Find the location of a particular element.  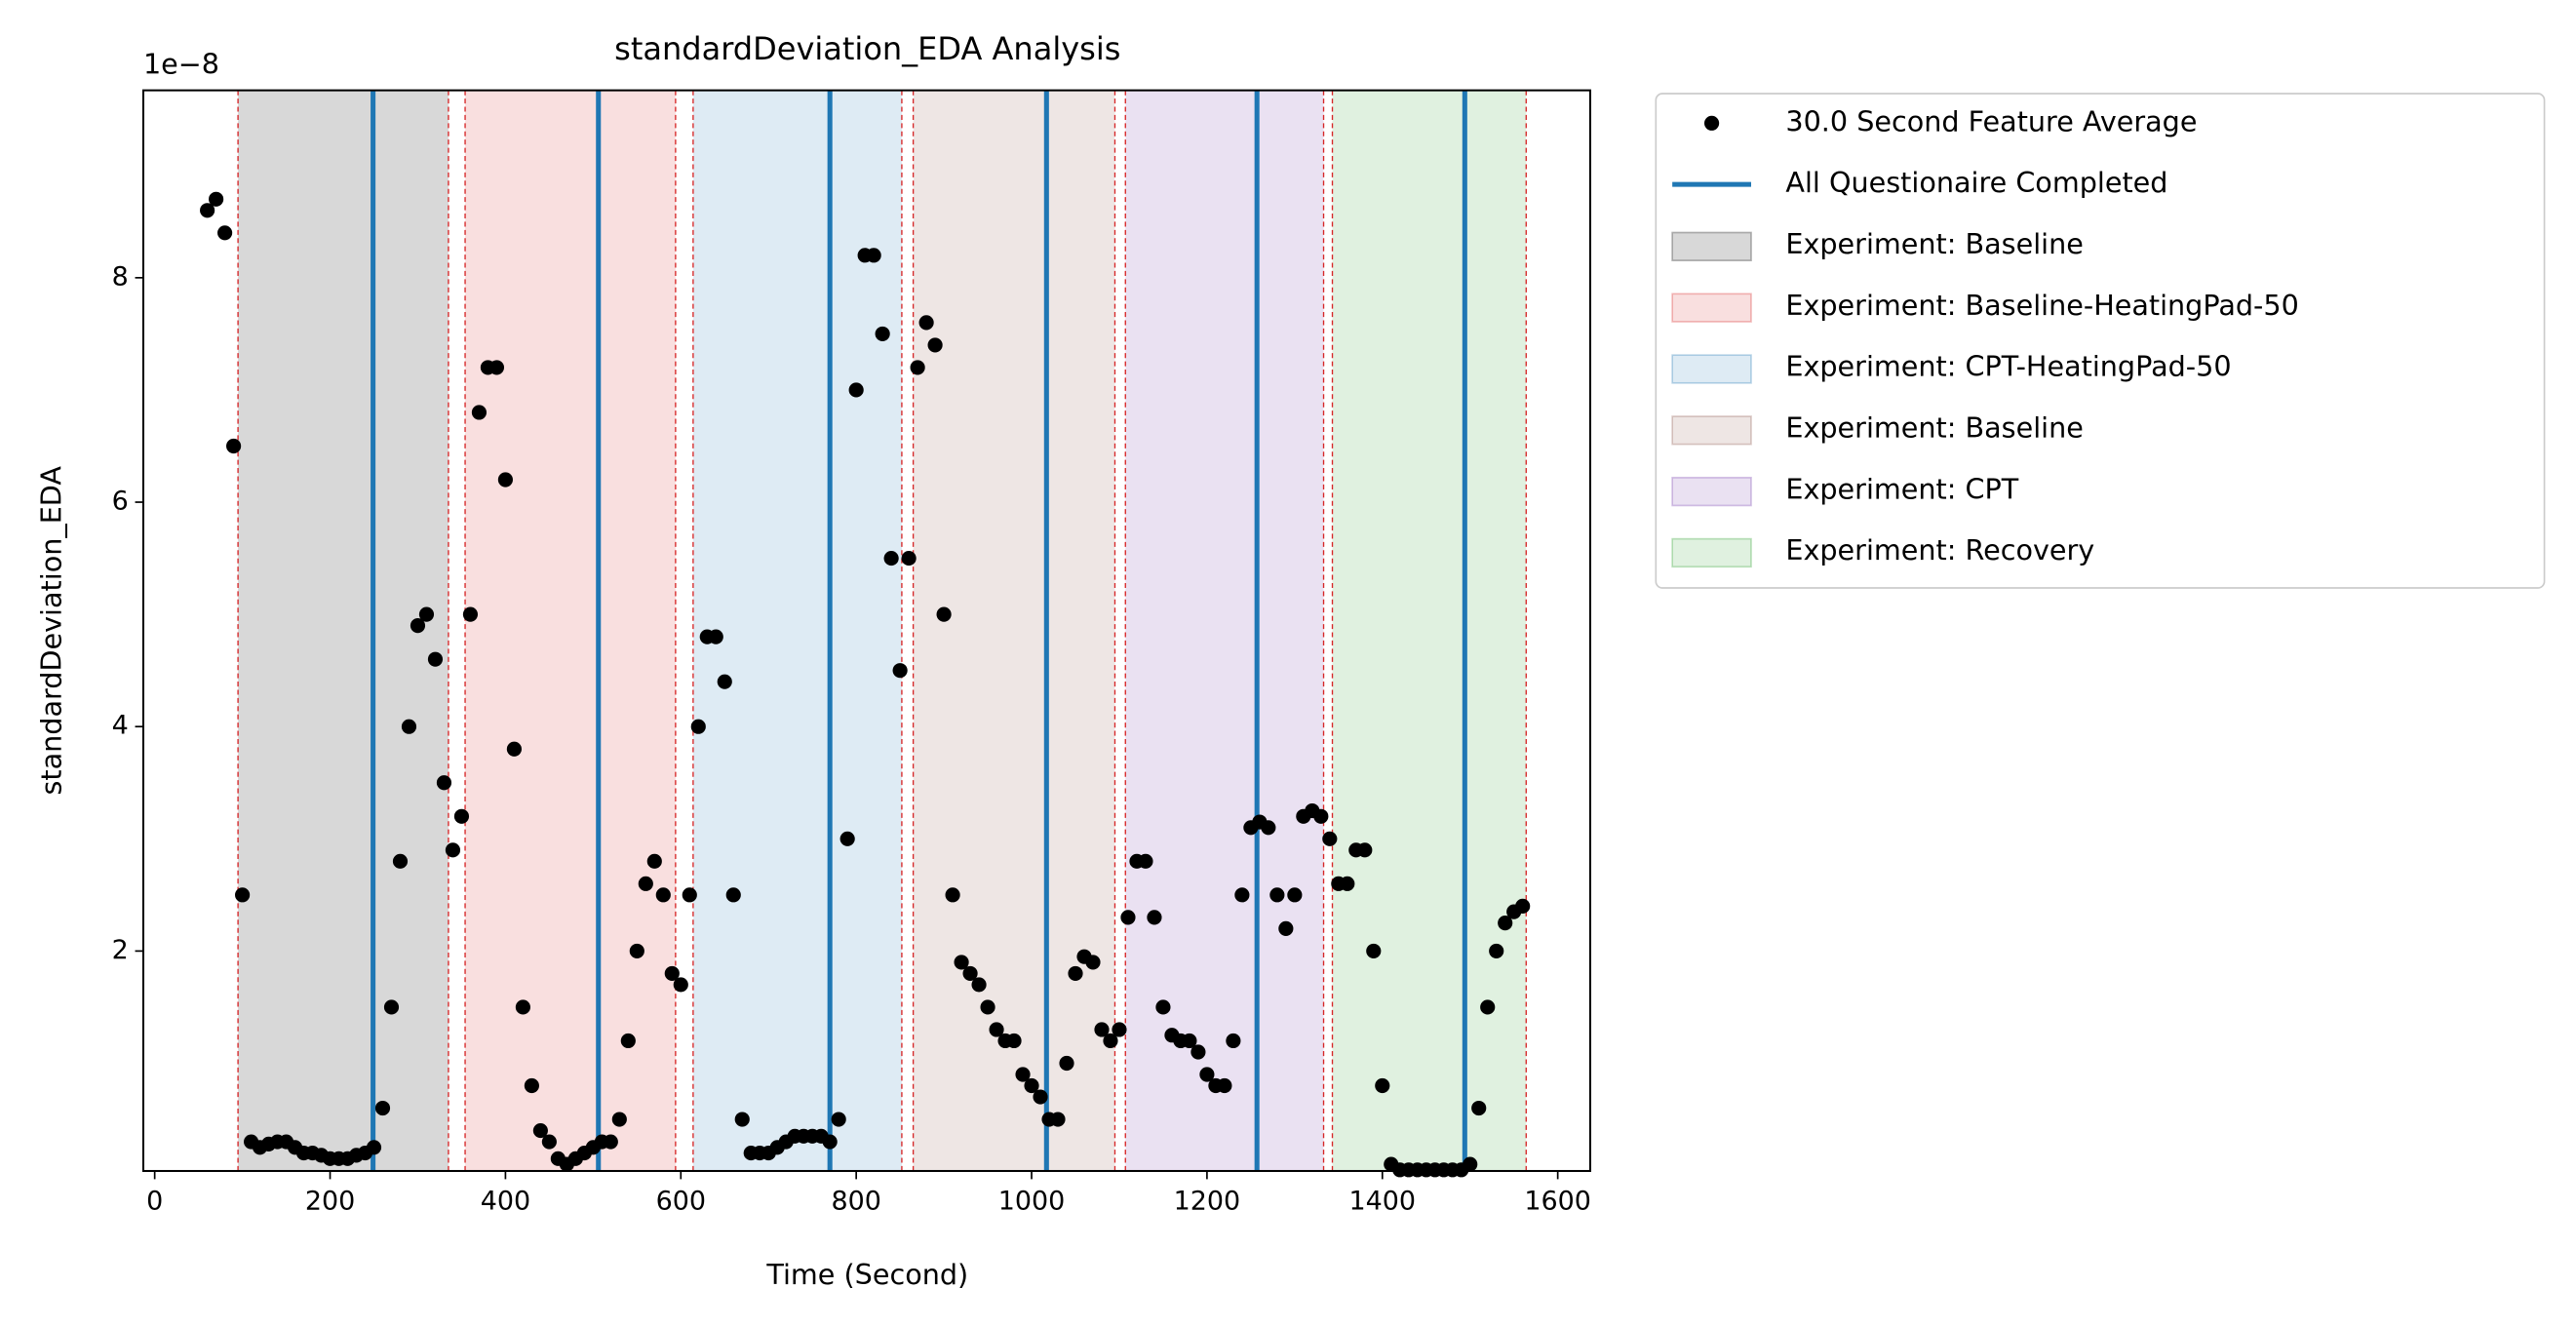

x-tick-label: 1600 is located at coordinates (1557, 1201).